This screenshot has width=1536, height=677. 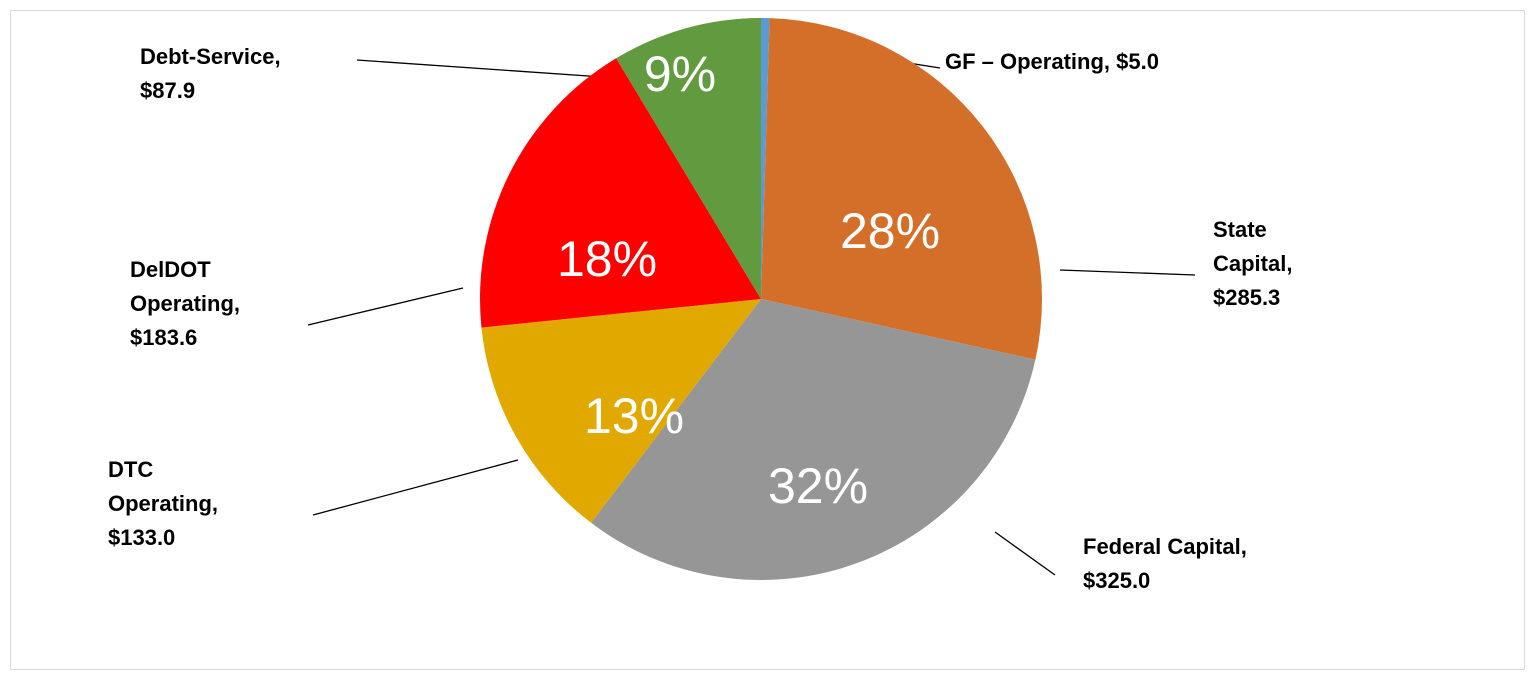 I want to click on percent-label: 9%, so click(x=680, y=74).